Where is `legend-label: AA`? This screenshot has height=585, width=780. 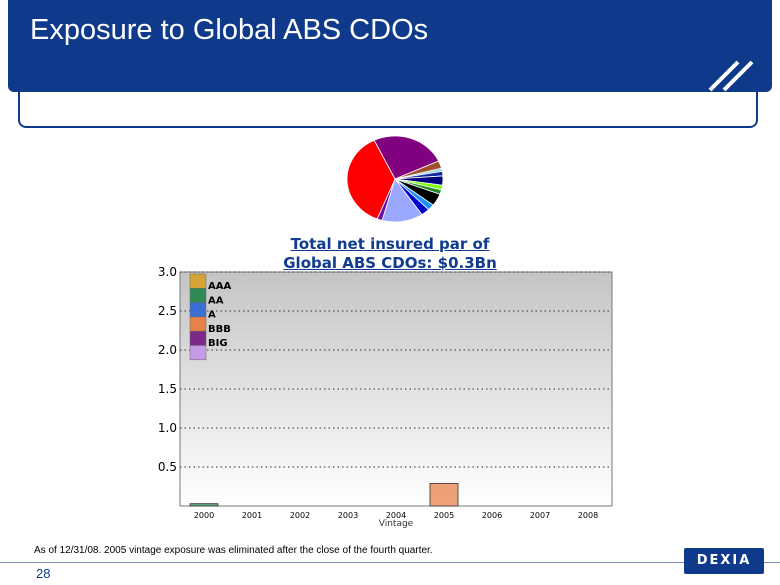
legend-label: AA is located at coordinates (216, 300).